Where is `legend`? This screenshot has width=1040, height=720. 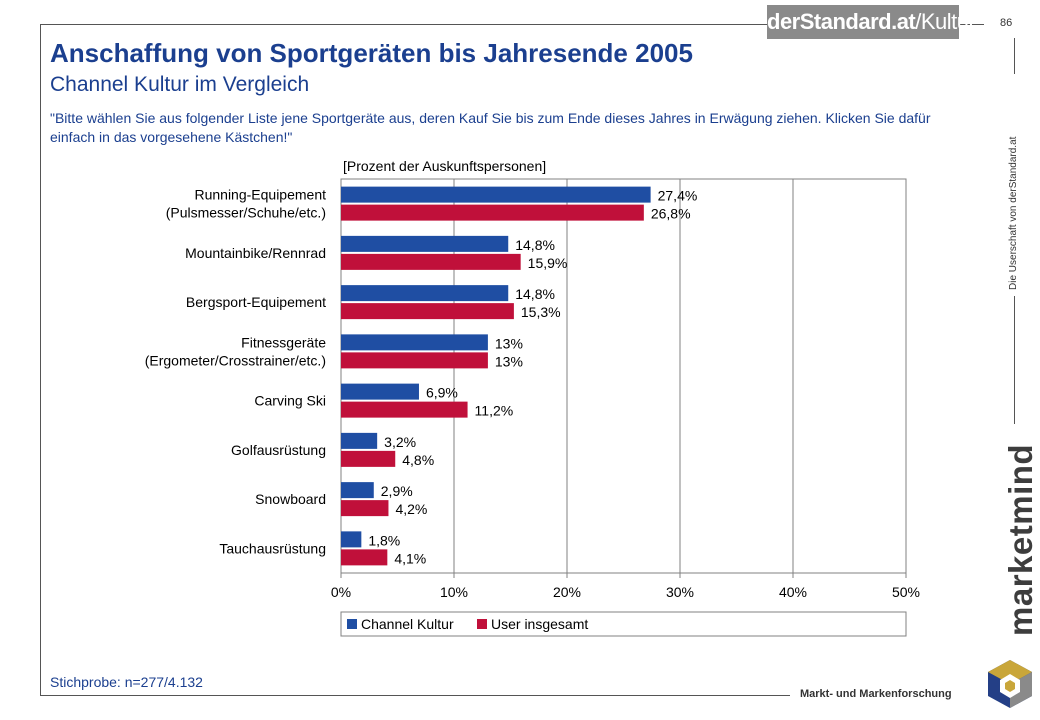 legend is located at coordinates (623, 624).